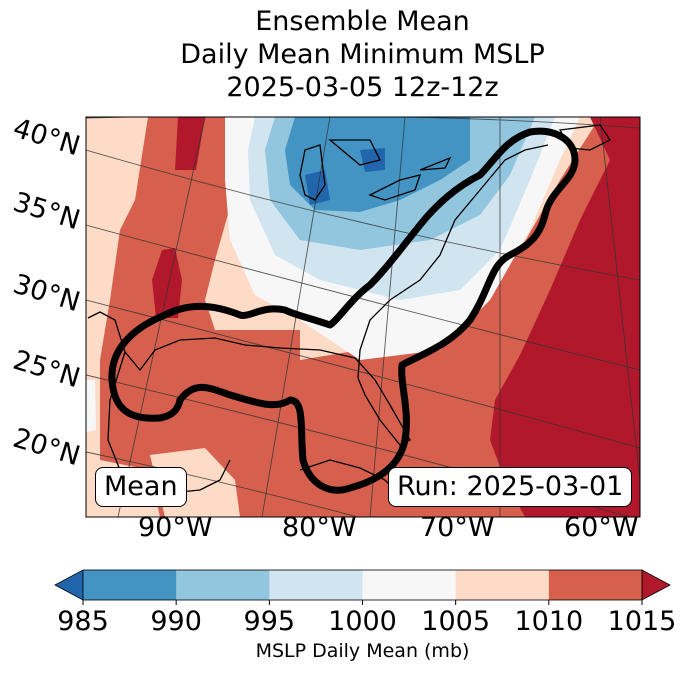 This screenshot has height=674, width=688. I want to click on field-gt1015-texas, so click(167, 283).